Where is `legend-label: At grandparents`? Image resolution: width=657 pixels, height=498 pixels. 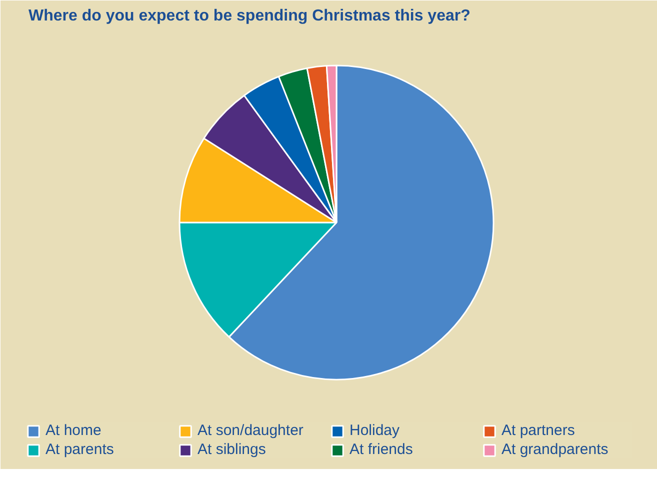 legend-label: At grandparents is located at coordinates (556, 449).